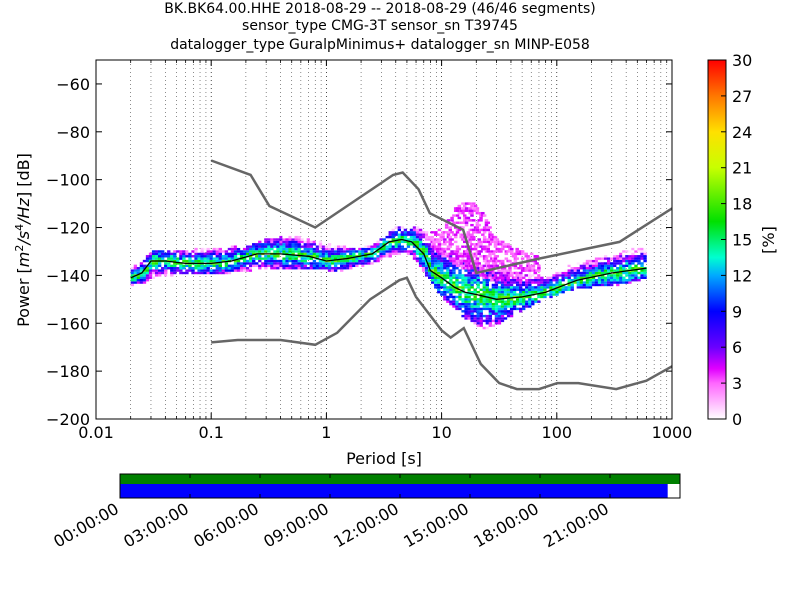 The image size is (800, 600). Describe the element at coordinates (68, 419) in the screenshot. I see `y-tick-label: −200` at that location.